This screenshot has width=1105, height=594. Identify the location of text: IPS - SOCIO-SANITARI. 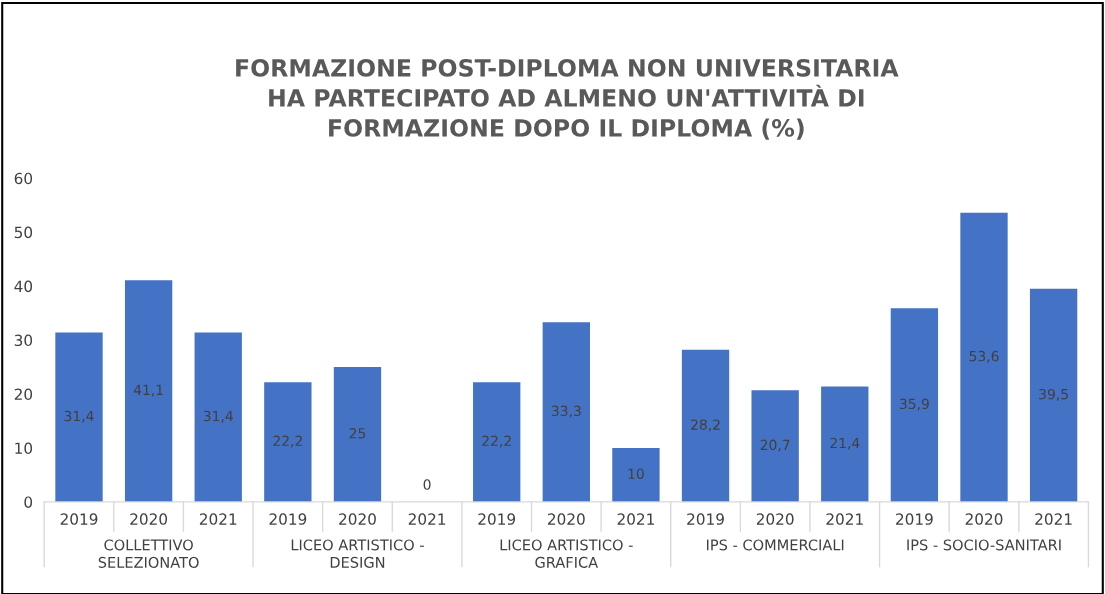
(984, 545).